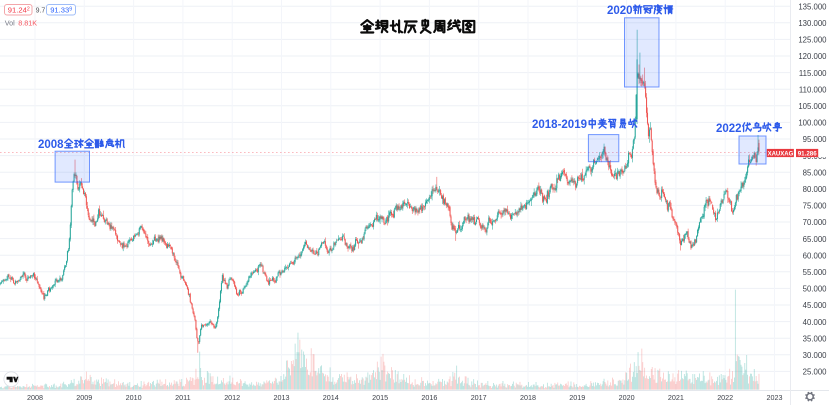  I want to click on svg-text: 105.000, so click(812, 106).